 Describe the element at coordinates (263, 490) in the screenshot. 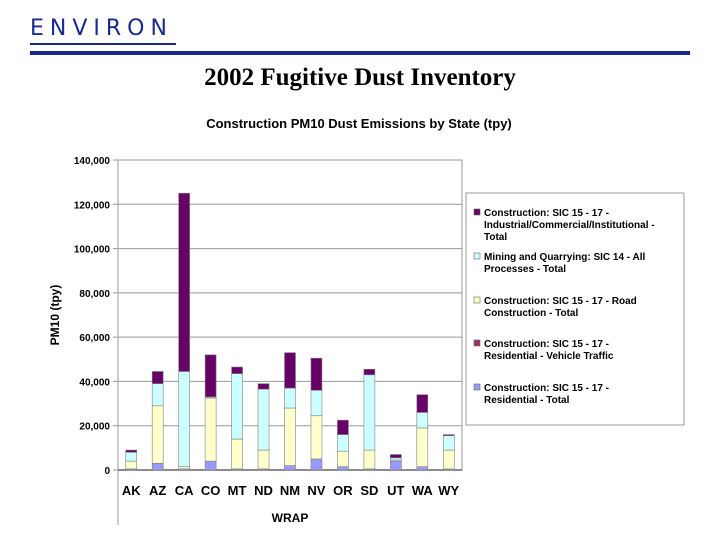

I see `x-tick-label: ND` at that location.